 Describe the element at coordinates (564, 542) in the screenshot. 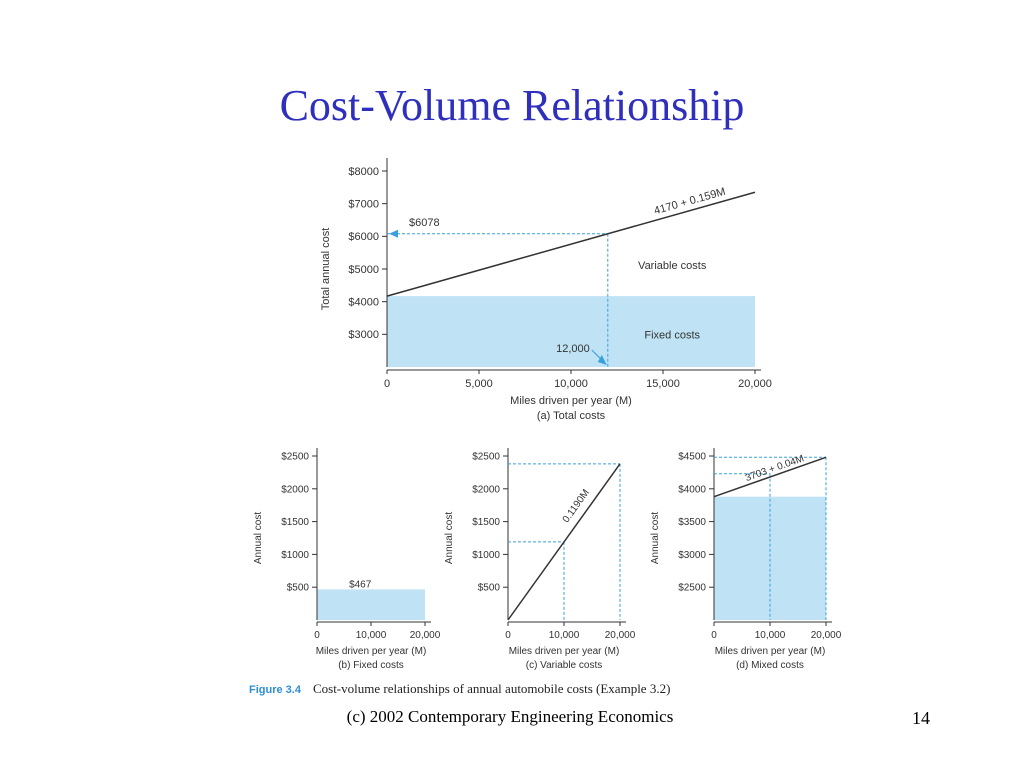

I see `chart-c-cost-line` at that location.